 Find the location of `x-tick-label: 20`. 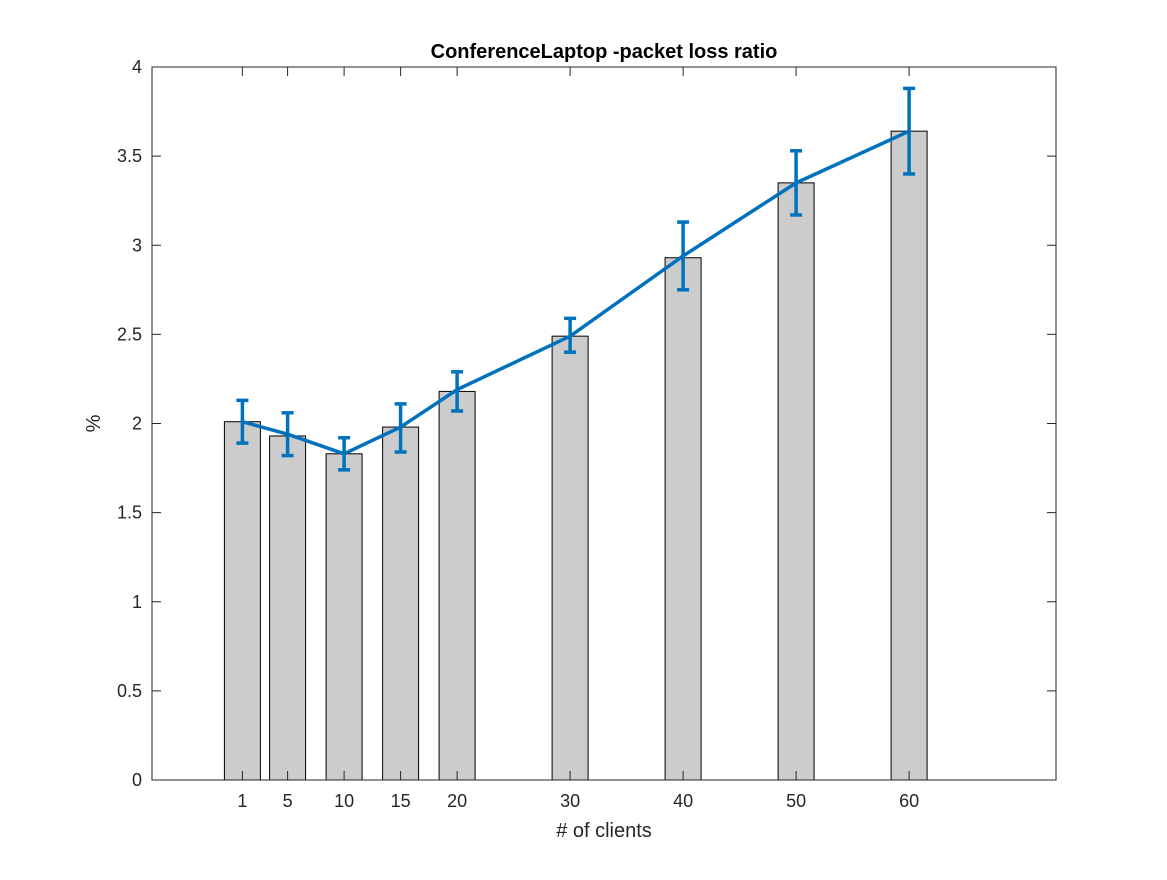

x-tick-label: 20 is located at coordinates (457, 801).